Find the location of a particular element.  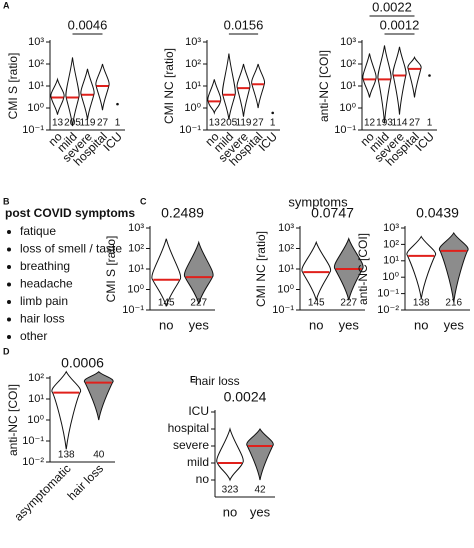

count-label: 323 is located at coordinates (230, 490).